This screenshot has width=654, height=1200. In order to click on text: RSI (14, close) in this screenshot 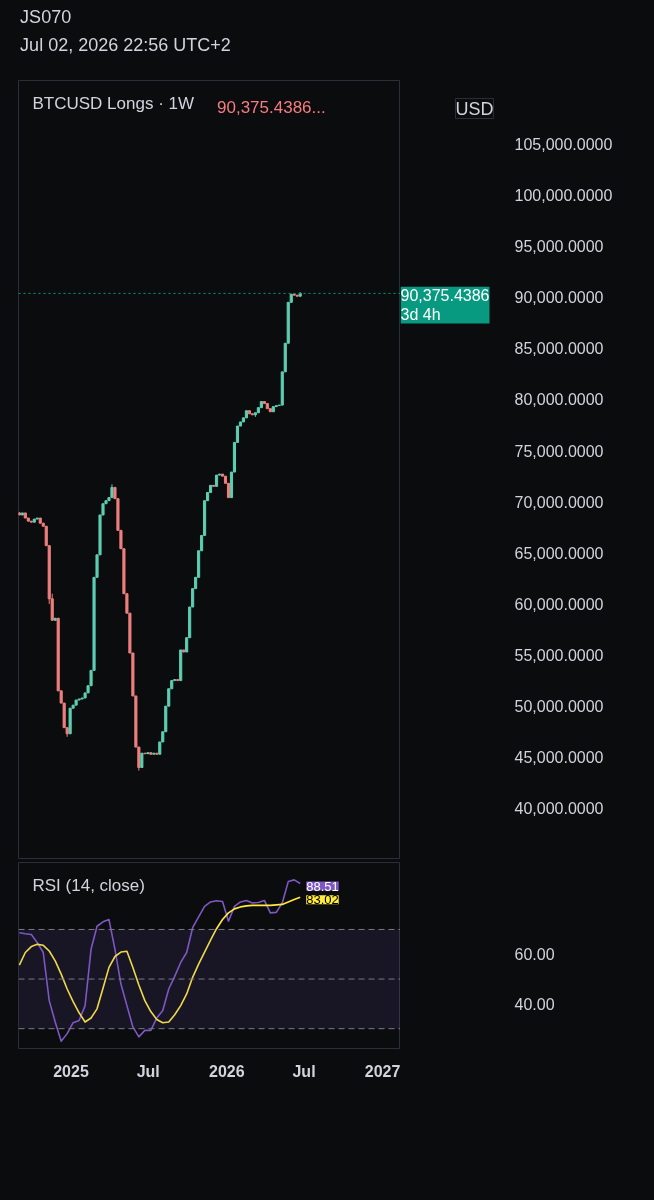, I will do `click(88, 885)`.